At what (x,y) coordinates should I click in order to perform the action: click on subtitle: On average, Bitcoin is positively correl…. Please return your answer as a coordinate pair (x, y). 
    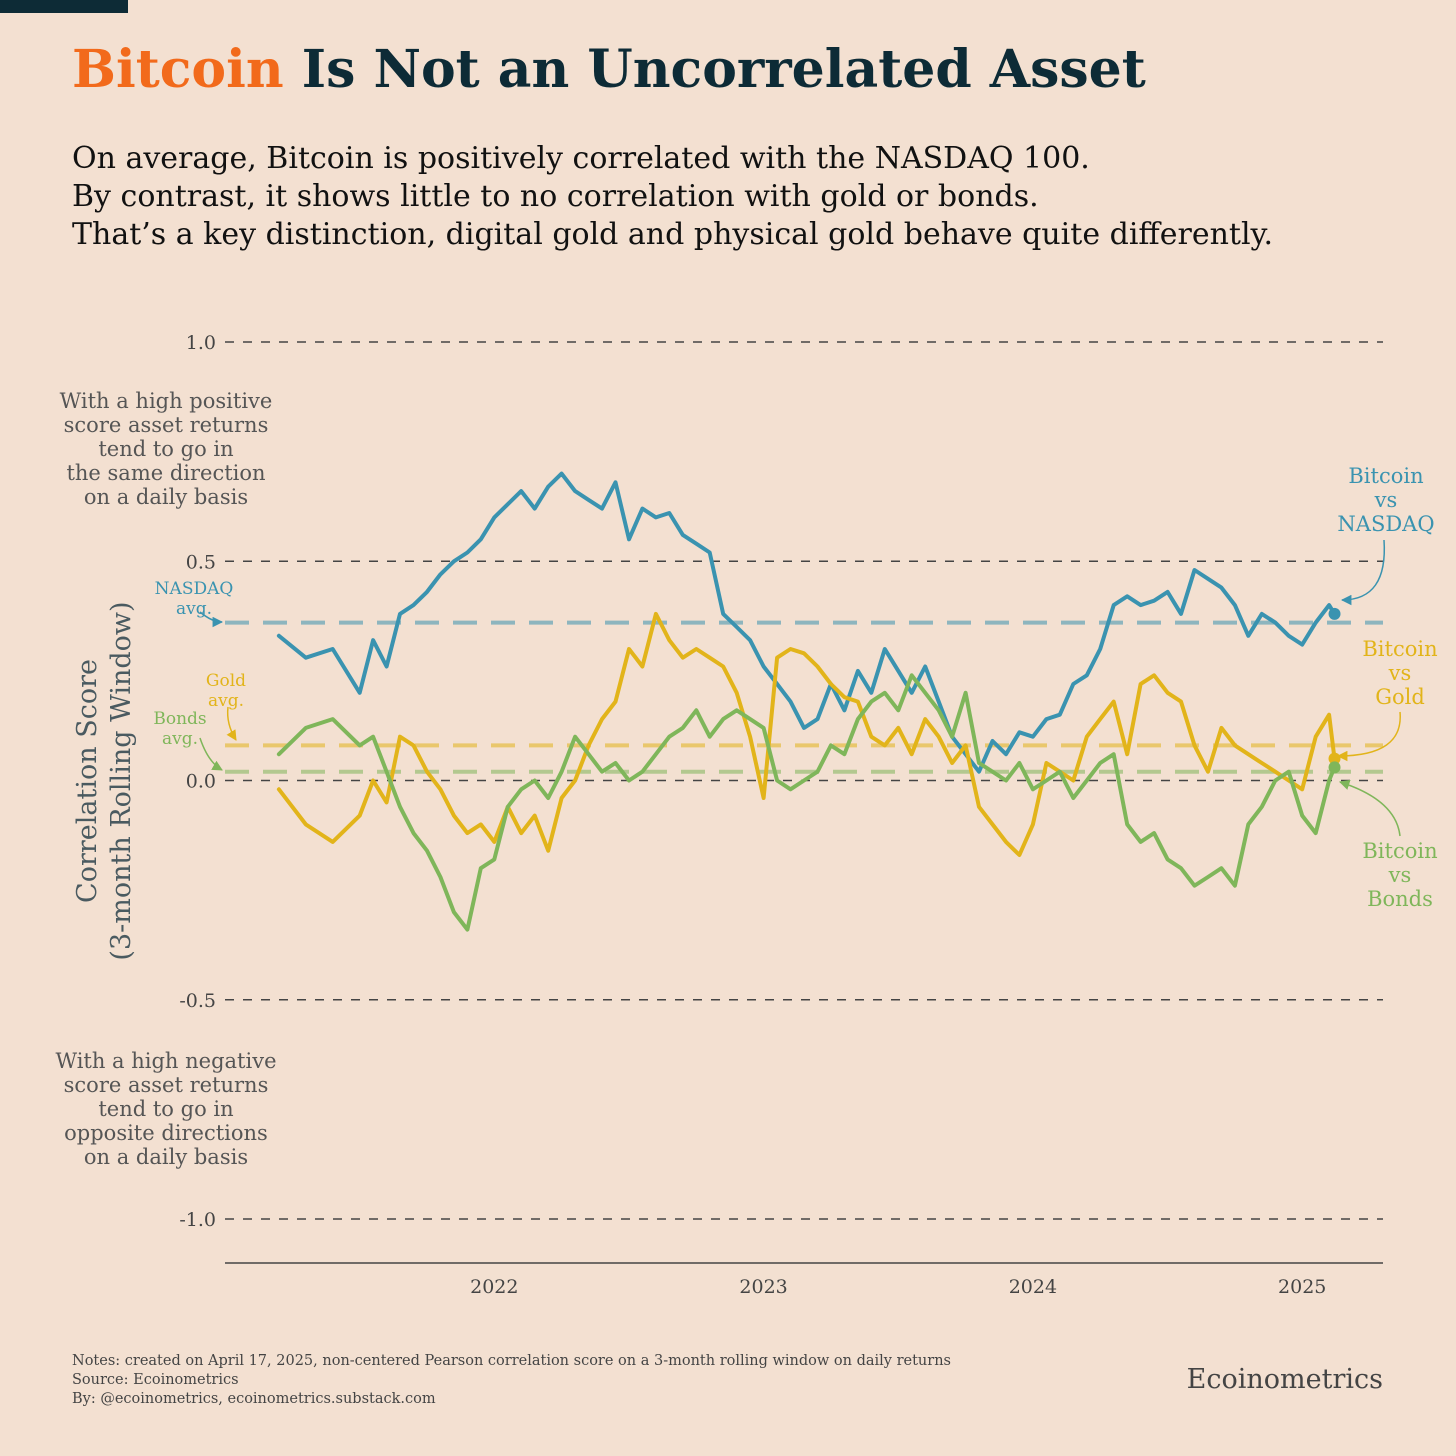
    Looking at the image, I should click on (672, 197).